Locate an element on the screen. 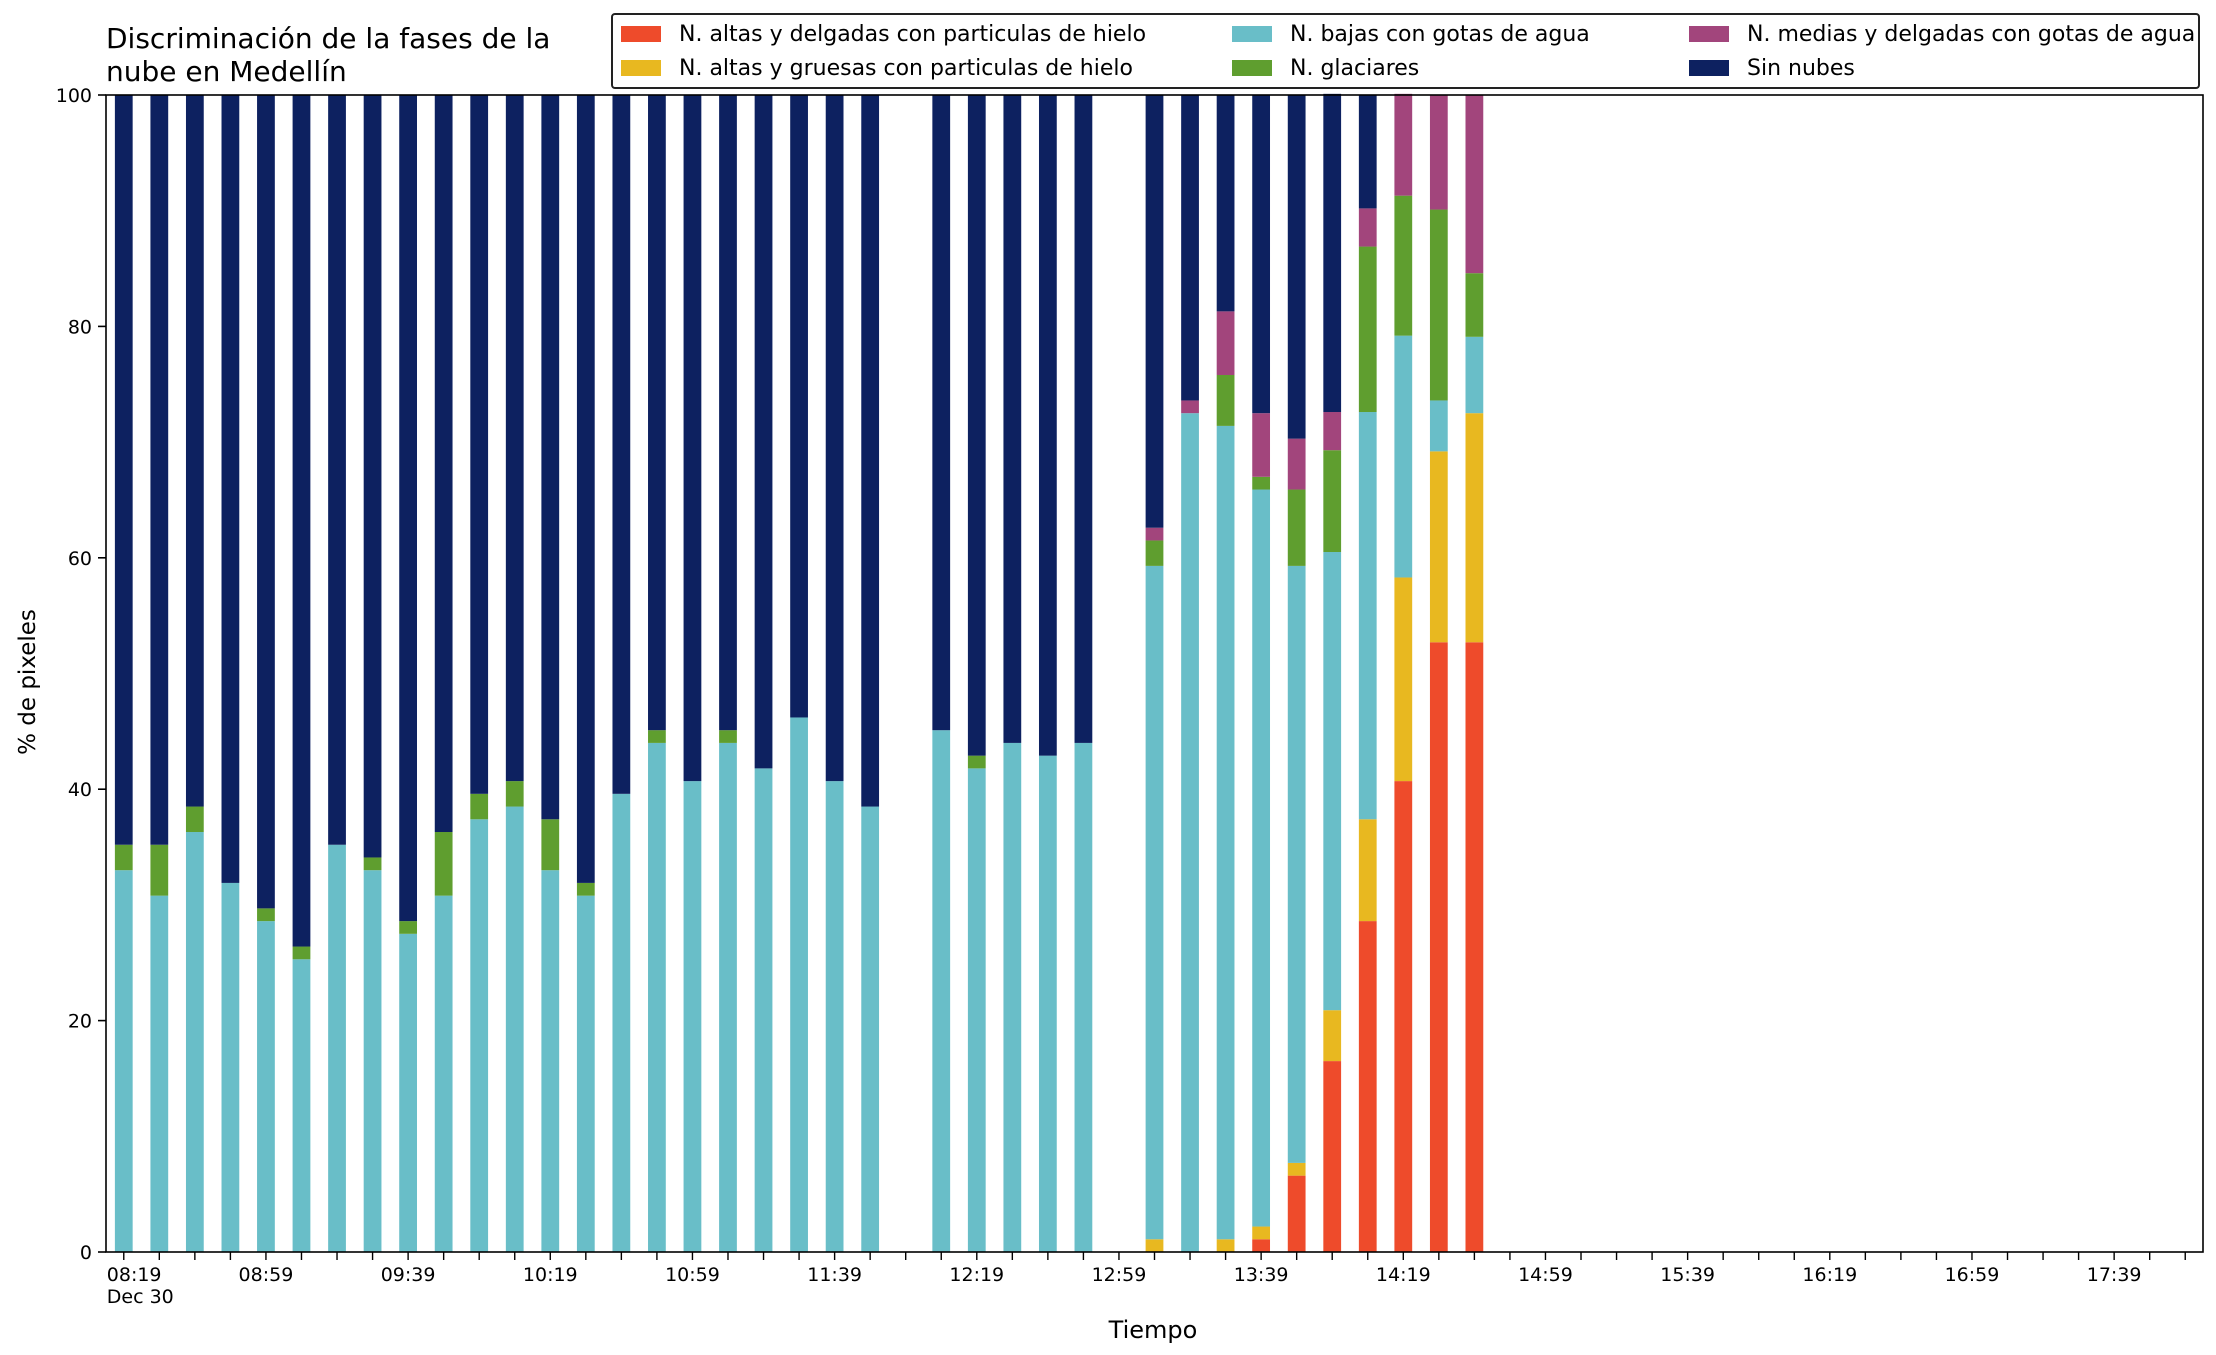 Image resolution: width=2216 pixels, height=1355 pixels. legend-item: N. glaciares is located at coordinates (1325, 68).